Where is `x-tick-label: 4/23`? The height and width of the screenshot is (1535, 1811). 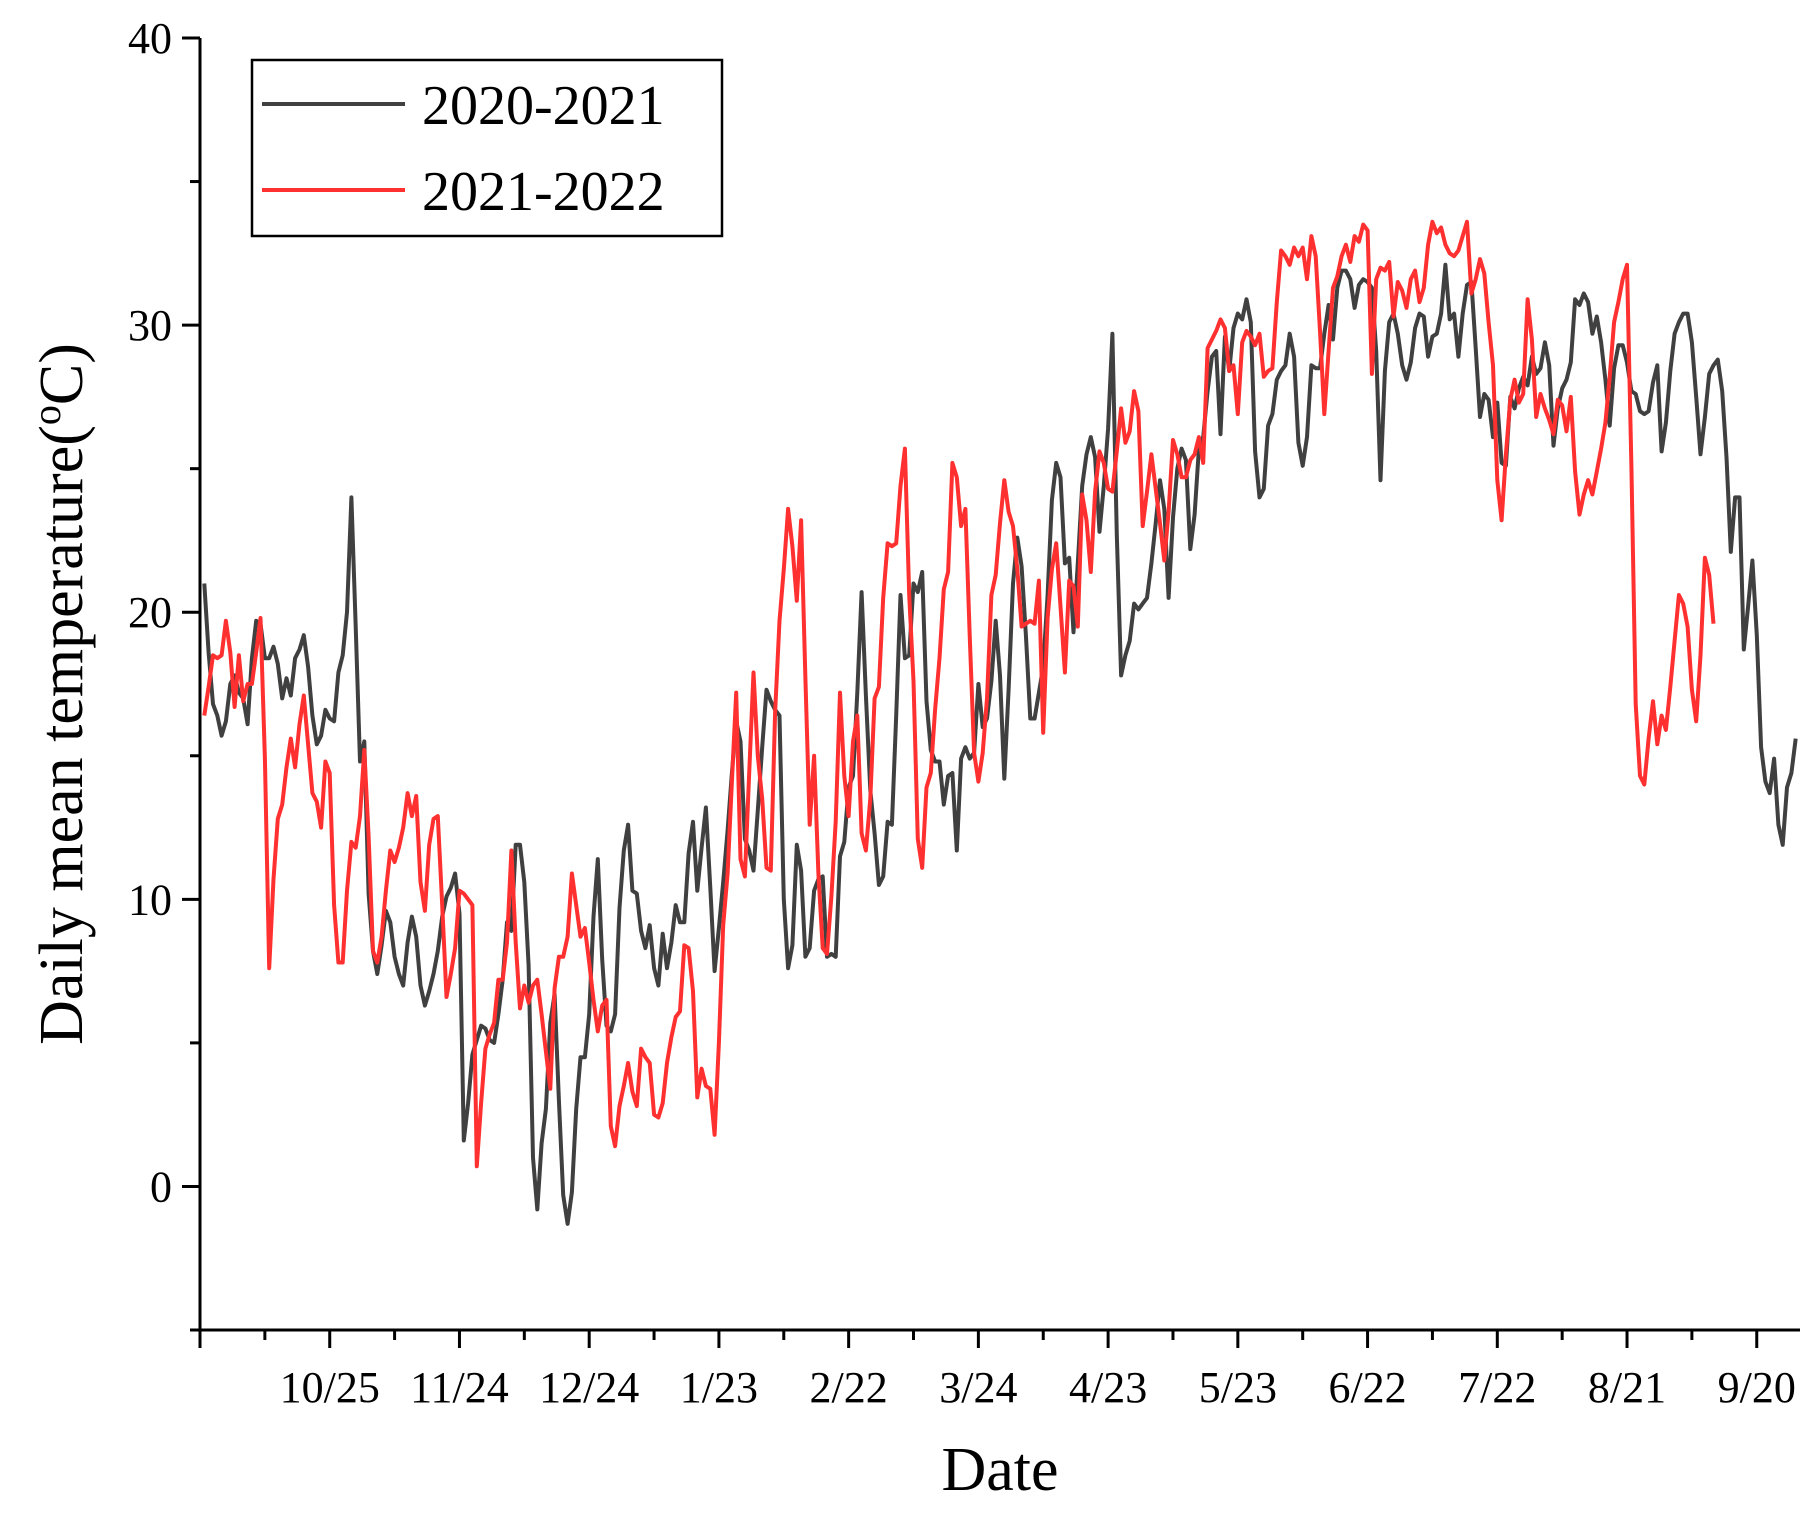 x-tick-label: 4/23 is located at coordinates (1108, 1387).